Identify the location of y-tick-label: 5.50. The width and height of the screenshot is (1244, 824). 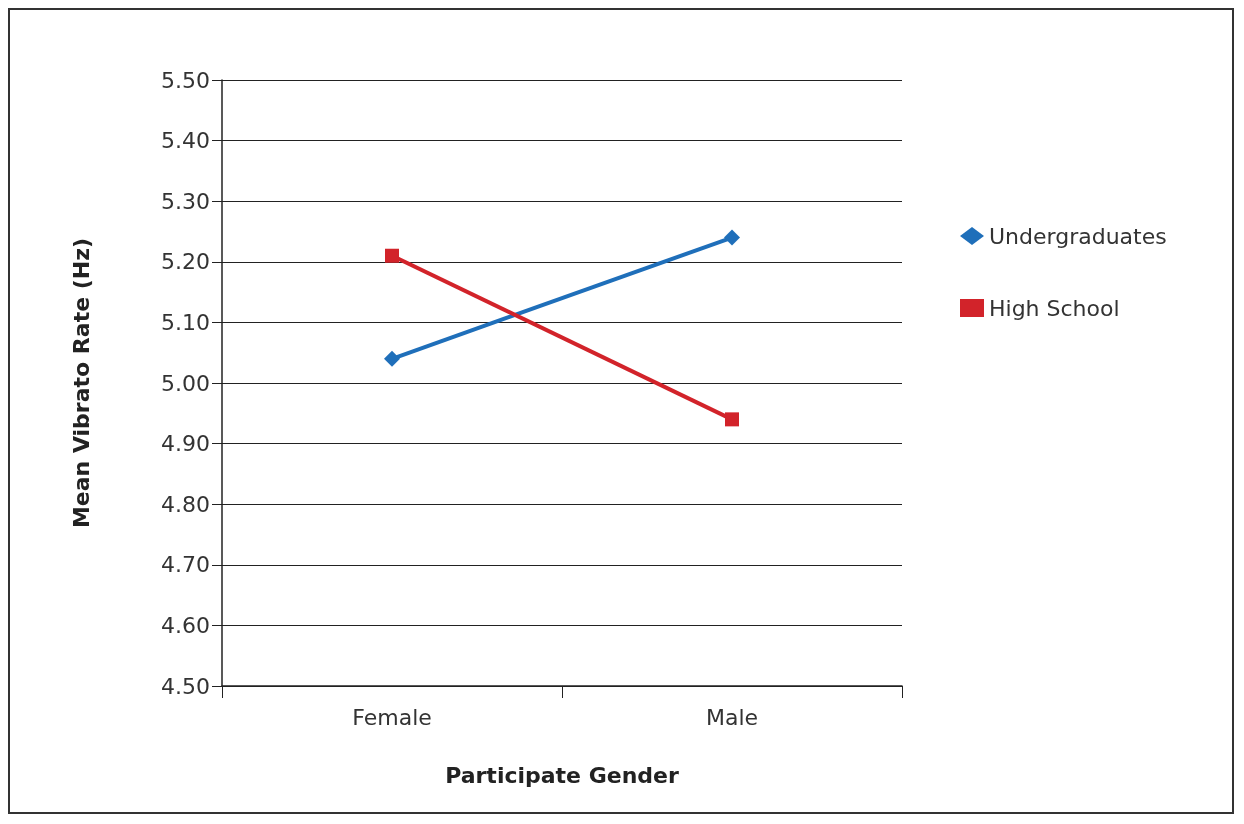
(185, 80).